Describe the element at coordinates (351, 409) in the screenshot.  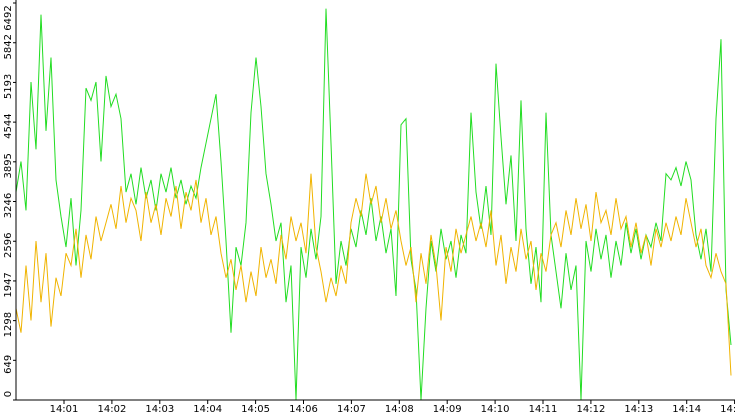
I see `x-tick-label: 14:07` at that location.